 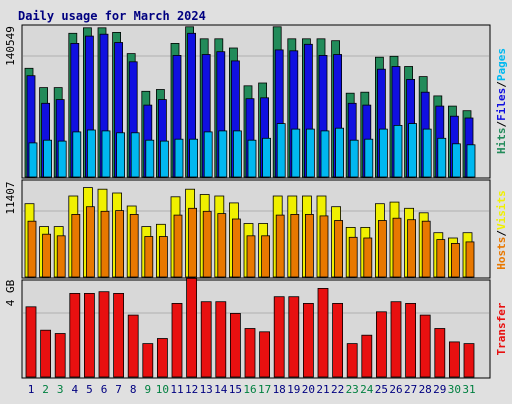 What do you see at coordinates (206, 389) in the screenshot?
I see `day-label: 13` at bounding box center [206, 389].